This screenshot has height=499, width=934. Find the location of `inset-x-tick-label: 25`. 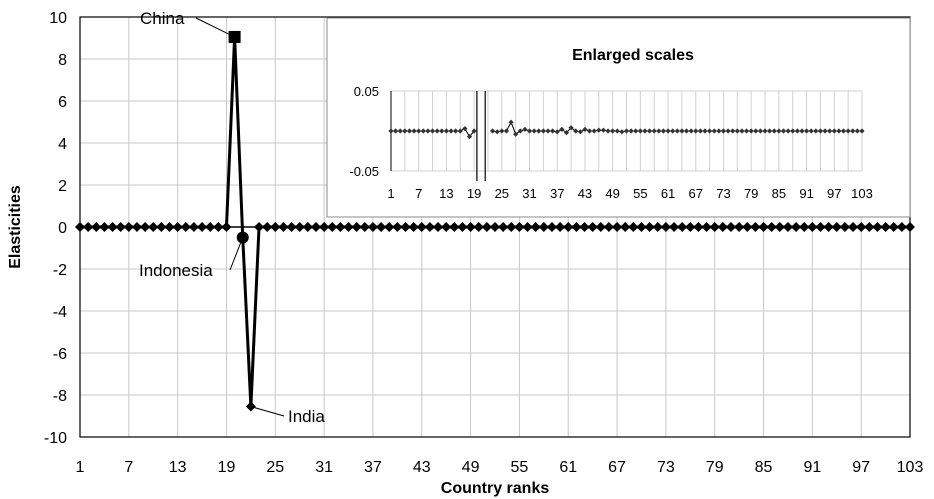

inset-x-tick-label: 25 is located at coordinates (502, 193).